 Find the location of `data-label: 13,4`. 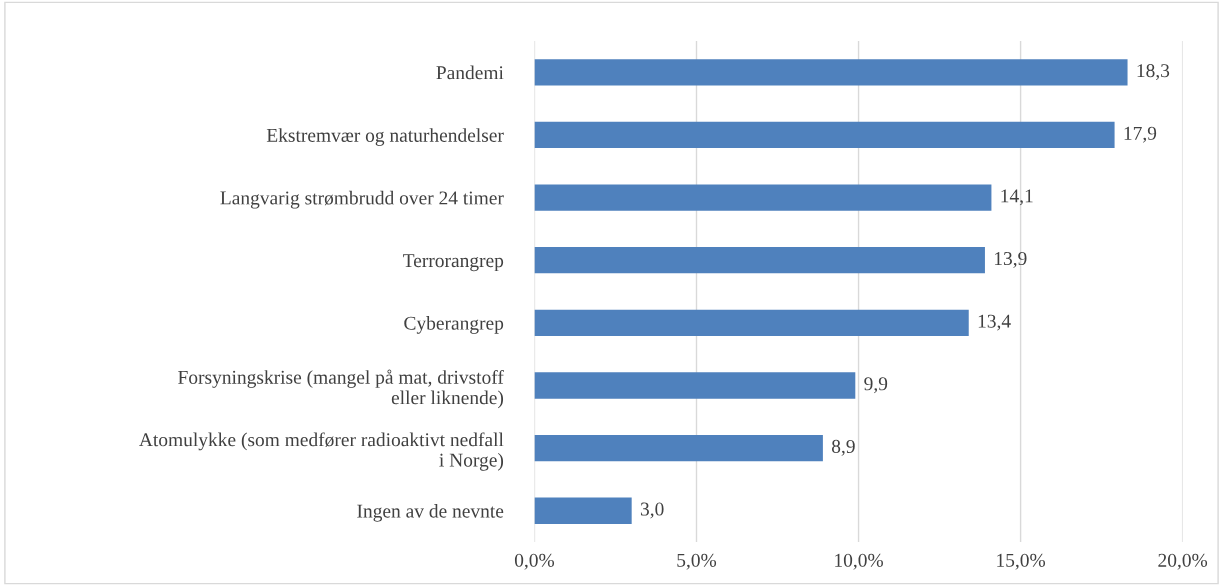

data-label: 13,4 is located at coordinates (994, 322).